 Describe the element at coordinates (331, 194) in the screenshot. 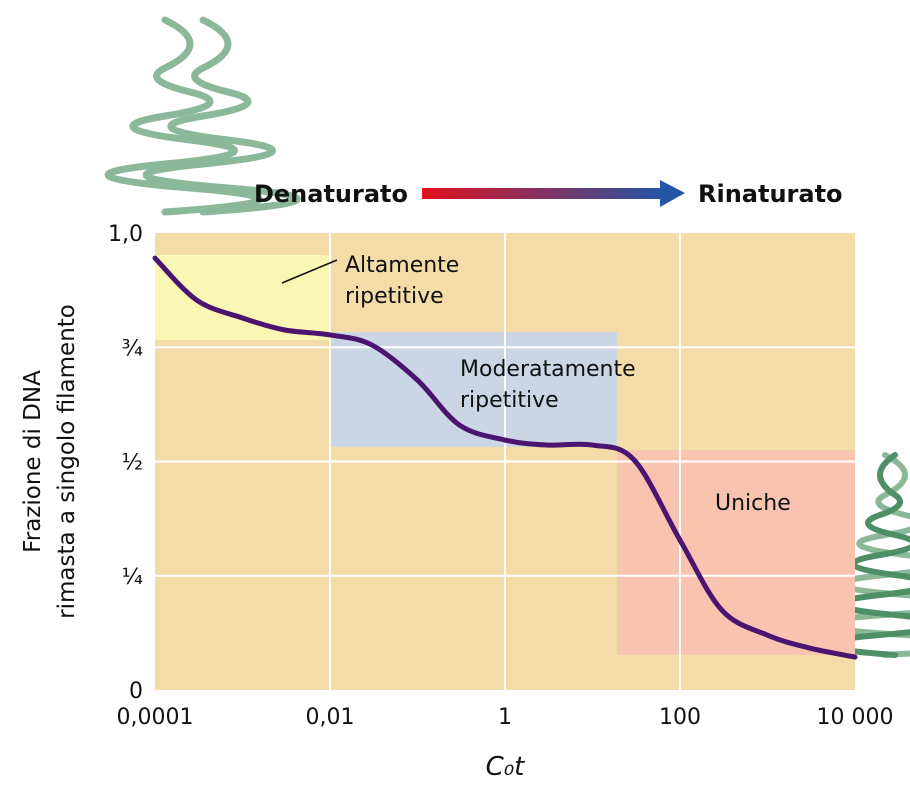

I see `arrow-label: Denaturato` at that location.